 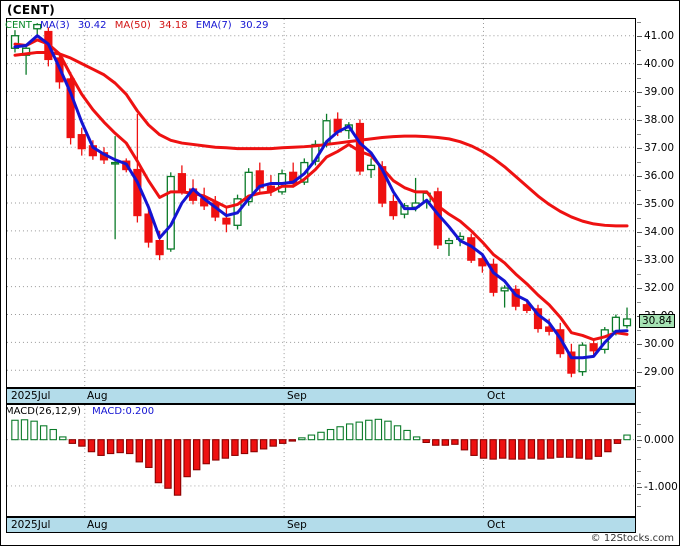 I want to click on price-axis-label: 34.00, so click(x=659, y=232).